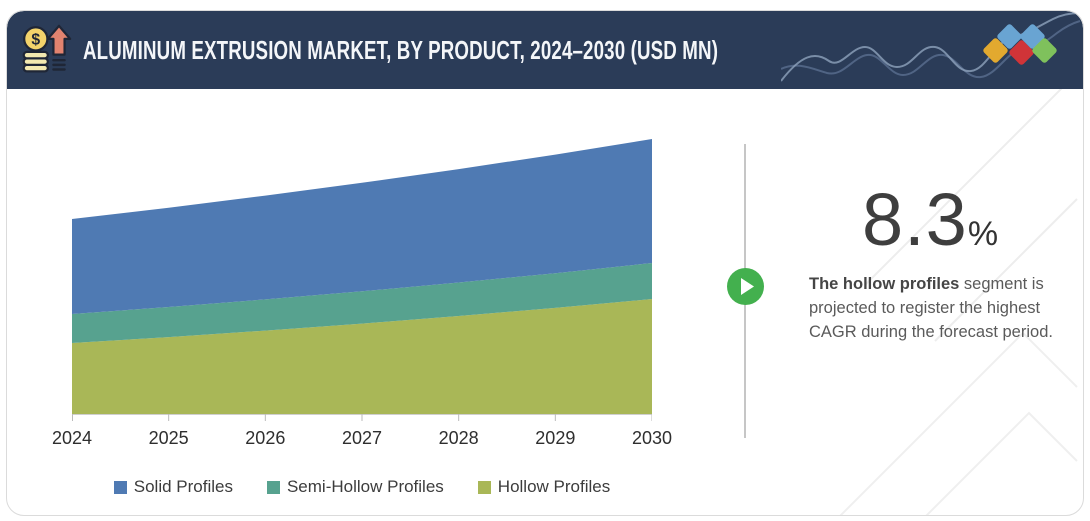 This screenshot has width=1090, height=521. I want to click on cagr-value: 8.3%, so click(930, 220).